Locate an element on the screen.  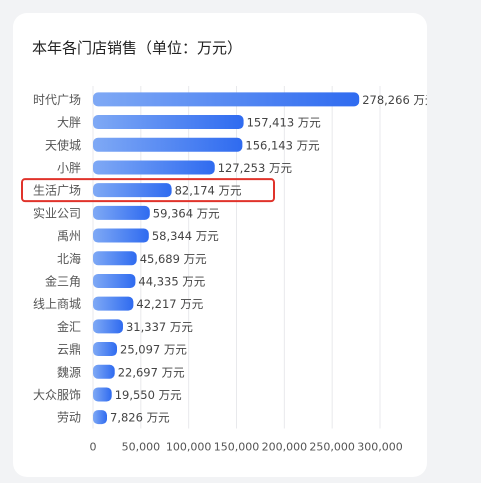
value-label: 31,337 万元 is located at coordinates (159, 327).